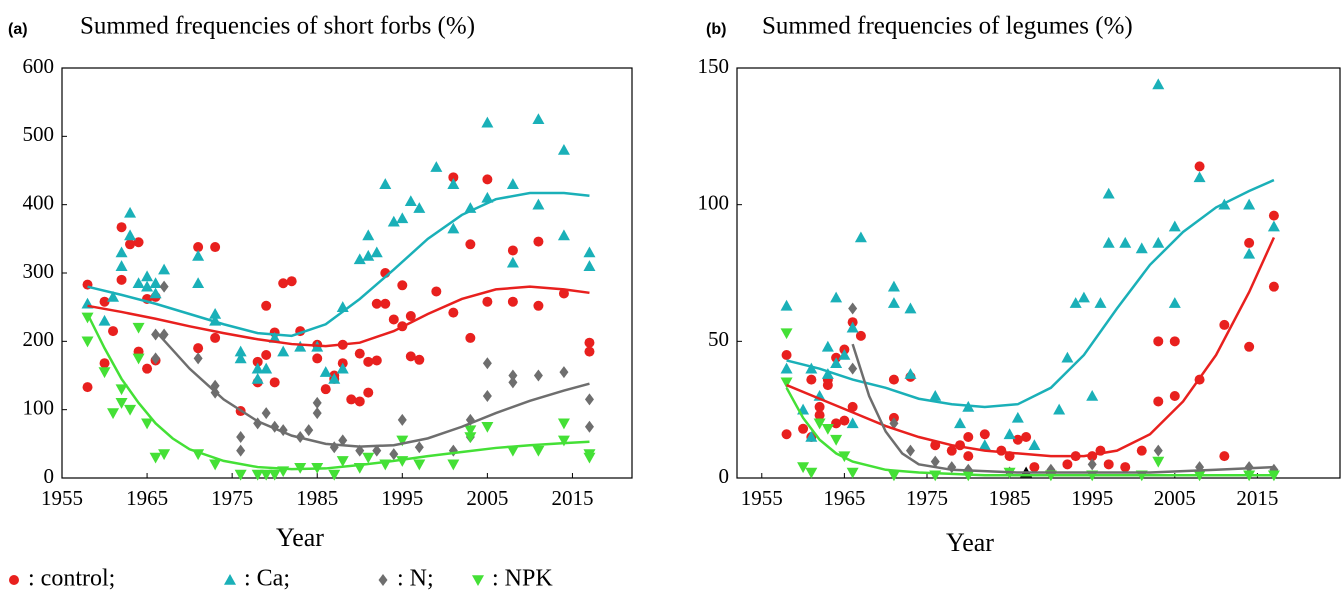  I want to click on legend-entry: : Ca;, so click(257, 579).